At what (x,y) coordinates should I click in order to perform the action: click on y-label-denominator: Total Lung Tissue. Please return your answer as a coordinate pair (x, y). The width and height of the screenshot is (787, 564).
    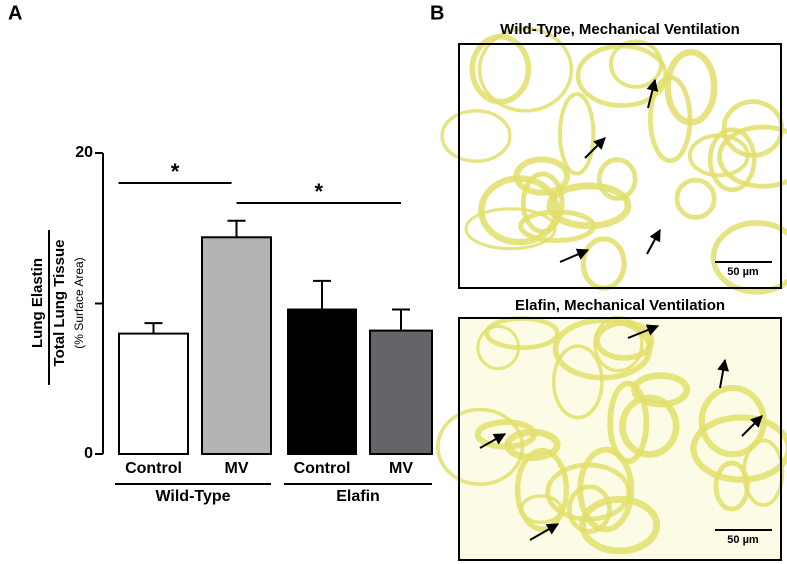
    Looking at the image, I should click on (59, 303).